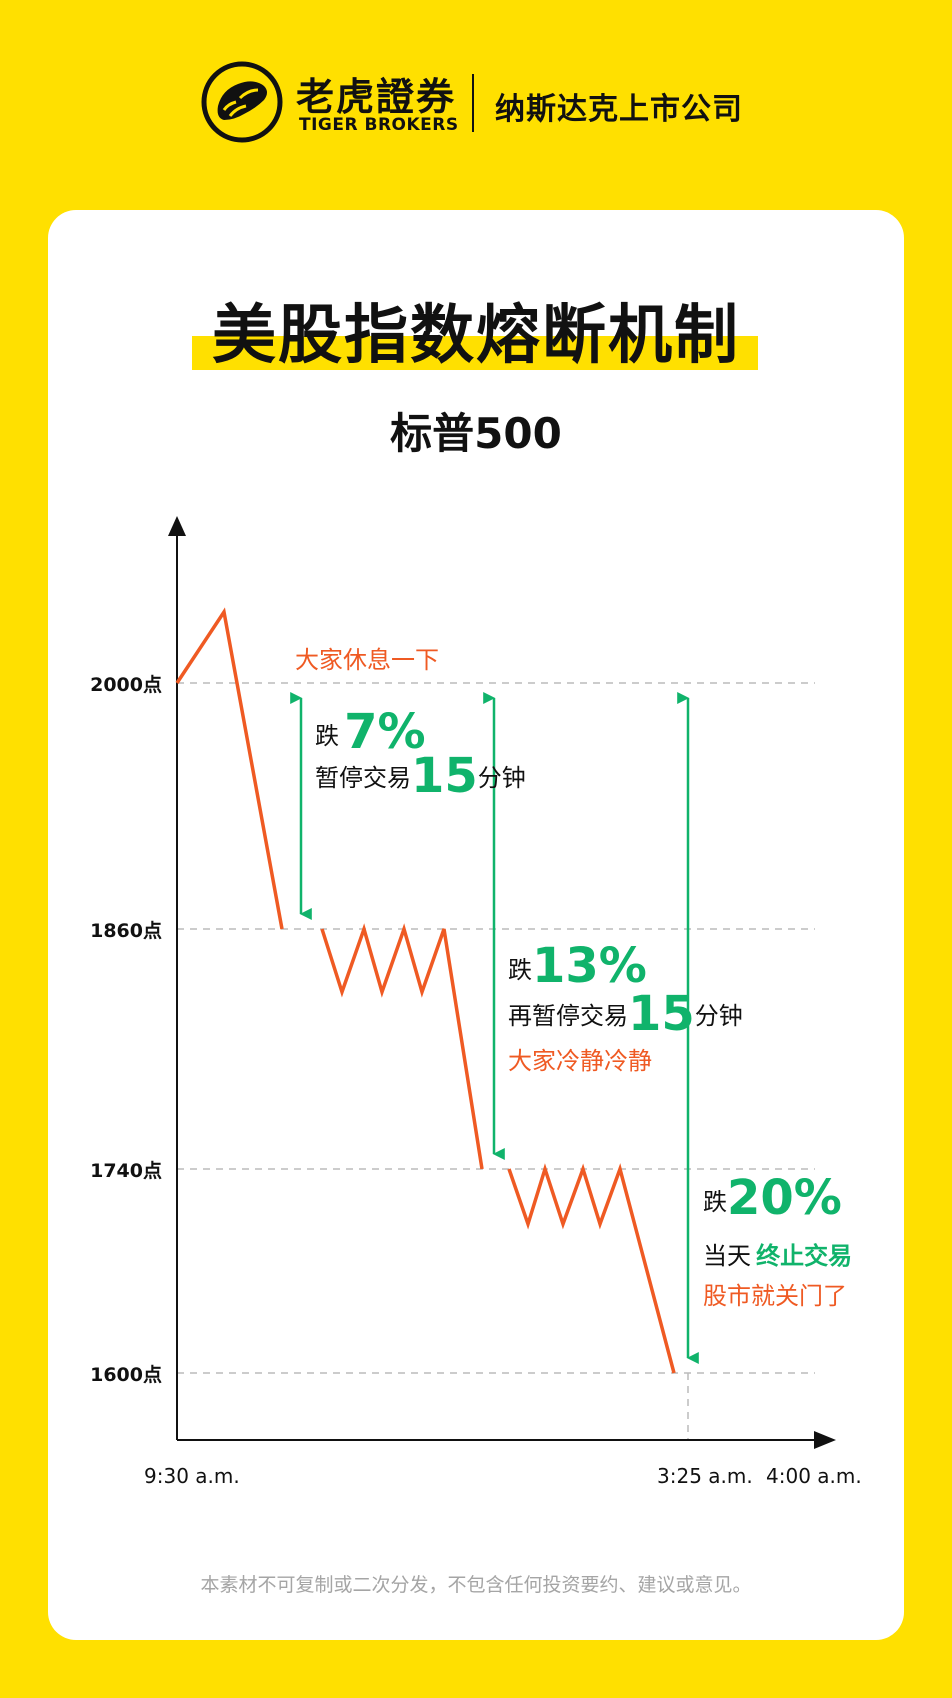 This screenshot has height=1698, width=952. Describe the element at coordinates (619, 109) in the screenshot. I see `tagline: 纳斯达克上市公司` at that location.